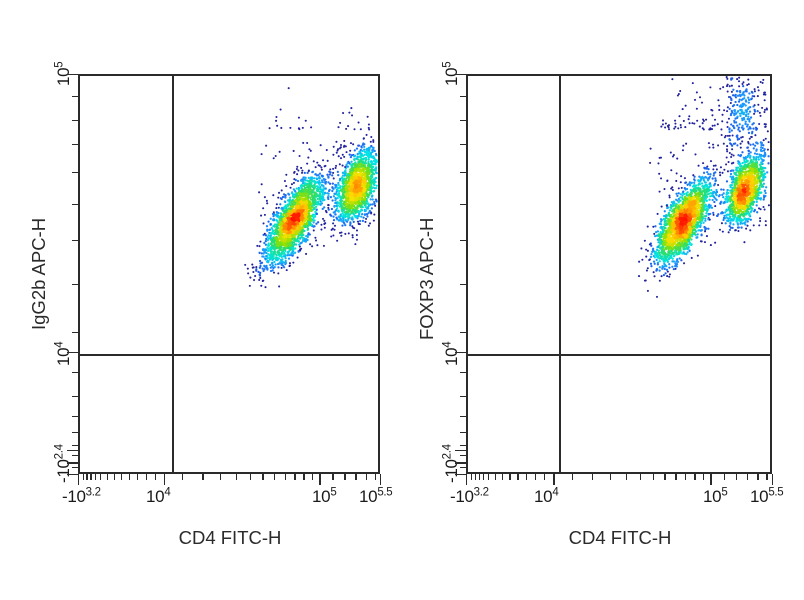 This screenshot has width=804, height=600. What do you see at coordinates (619, 355) in the screenshot?
I see `quadrant-gate-horizontal-right` at bounding box center [619, 355].